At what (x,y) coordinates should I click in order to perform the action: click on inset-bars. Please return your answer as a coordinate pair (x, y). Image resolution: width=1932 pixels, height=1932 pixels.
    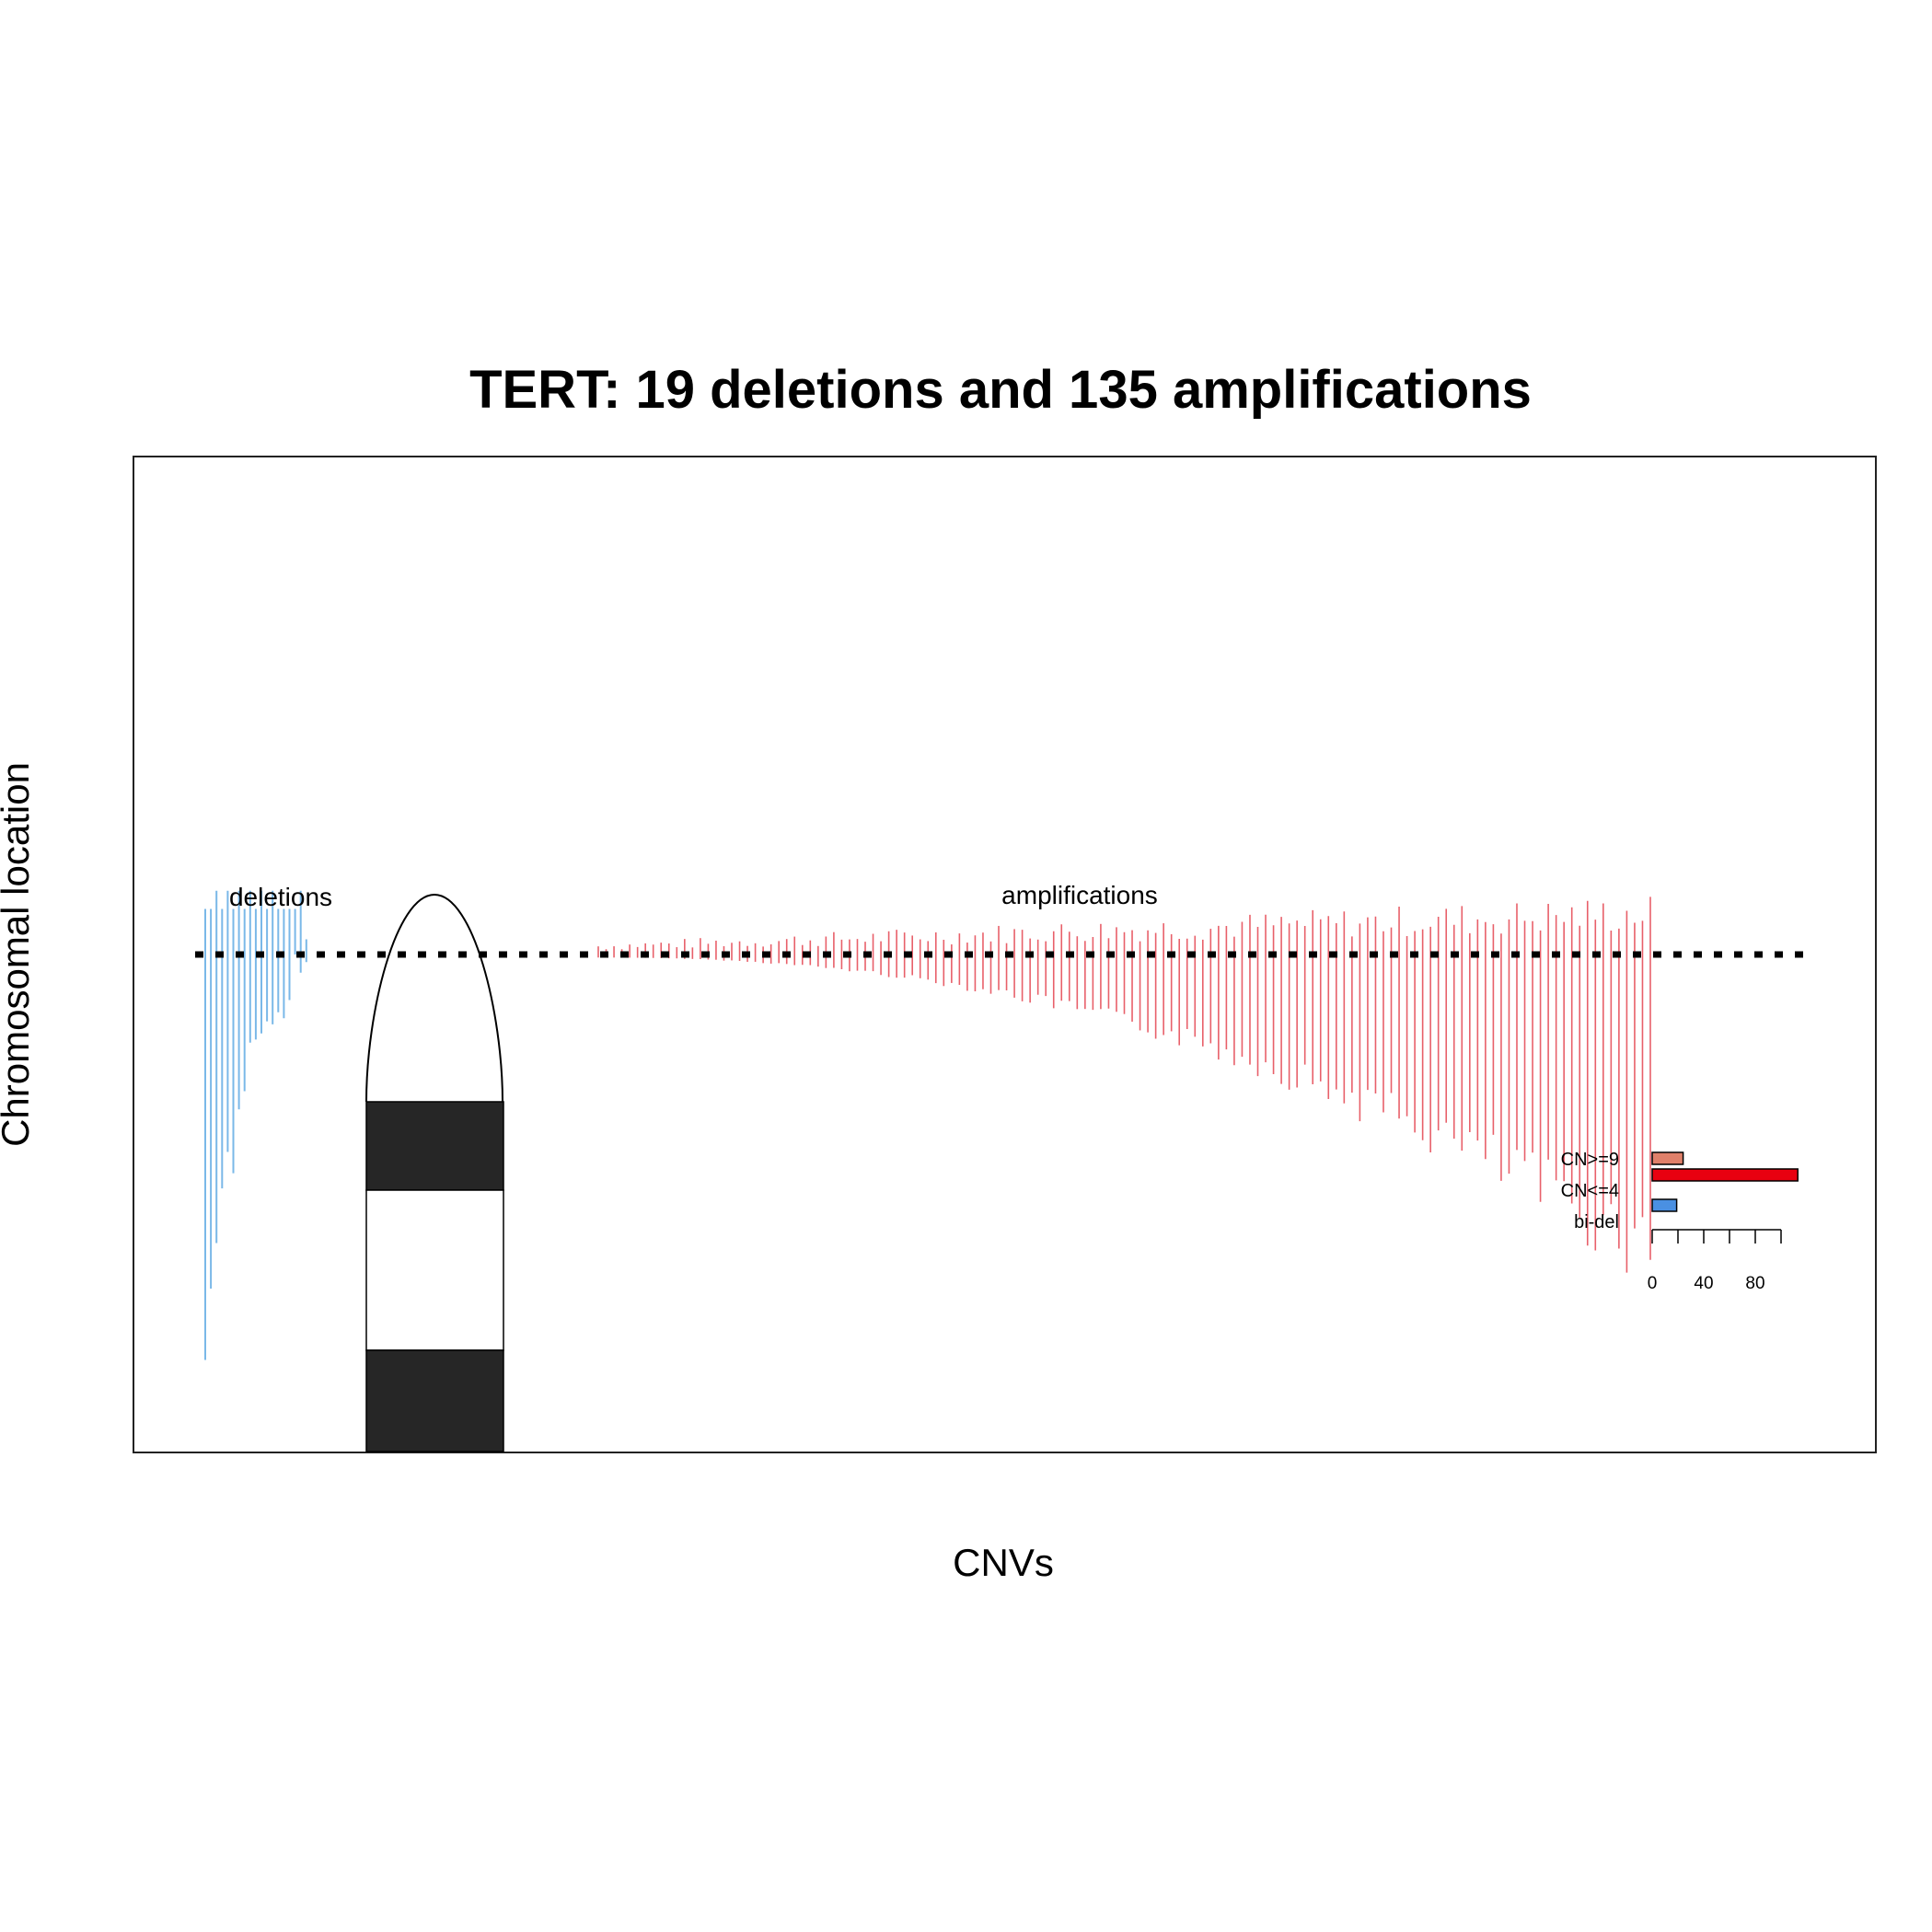
    Looking at the image, I should click on (1725, 1182).